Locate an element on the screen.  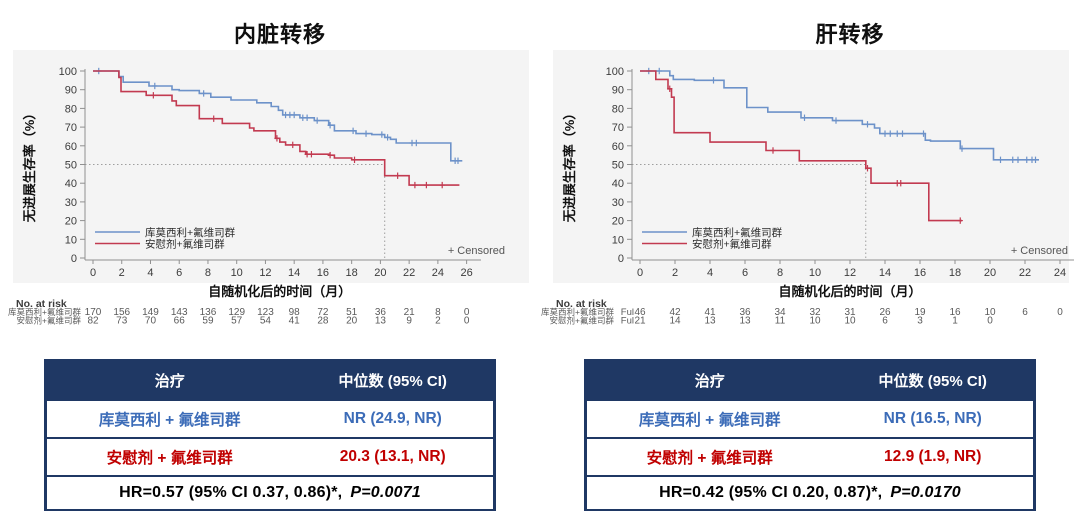
hazard-ratio-cell: HR=0.42 (95% CI 0.20, 0.87)*, P=0.0170 is located at coordinates (810, 493).